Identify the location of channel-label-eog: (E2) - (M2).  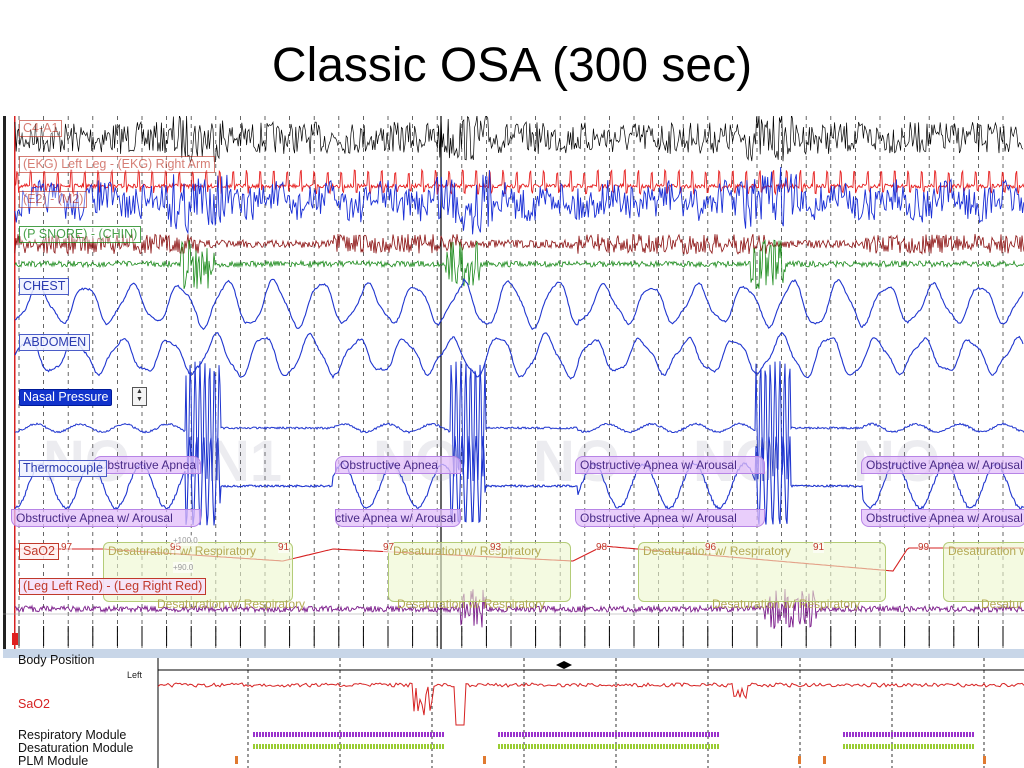
(53, 199).